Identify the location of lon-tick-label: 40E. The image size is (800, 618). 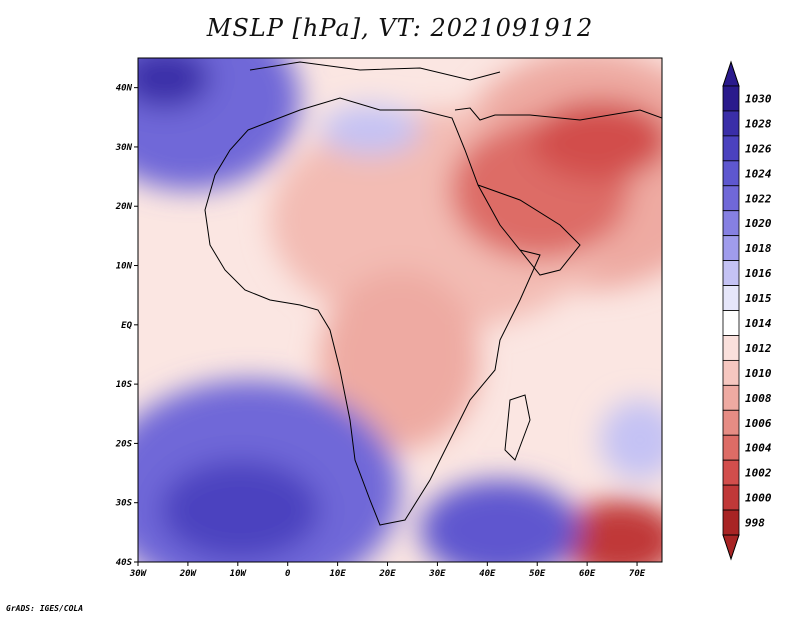
(487, 574).